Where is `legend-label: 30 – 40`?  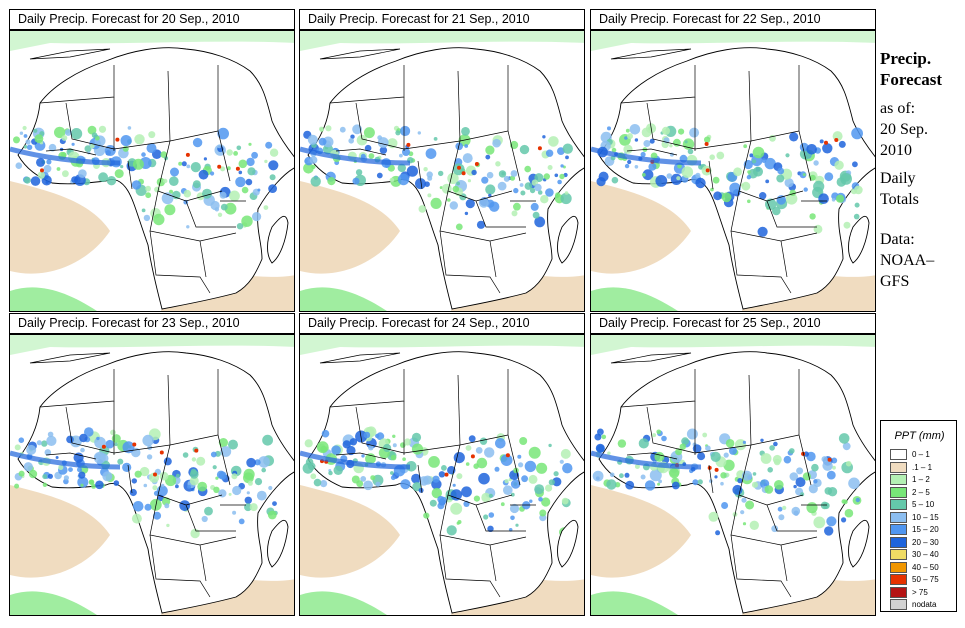 legend-label: 30 – 40 is located at coordinates (925, 554).